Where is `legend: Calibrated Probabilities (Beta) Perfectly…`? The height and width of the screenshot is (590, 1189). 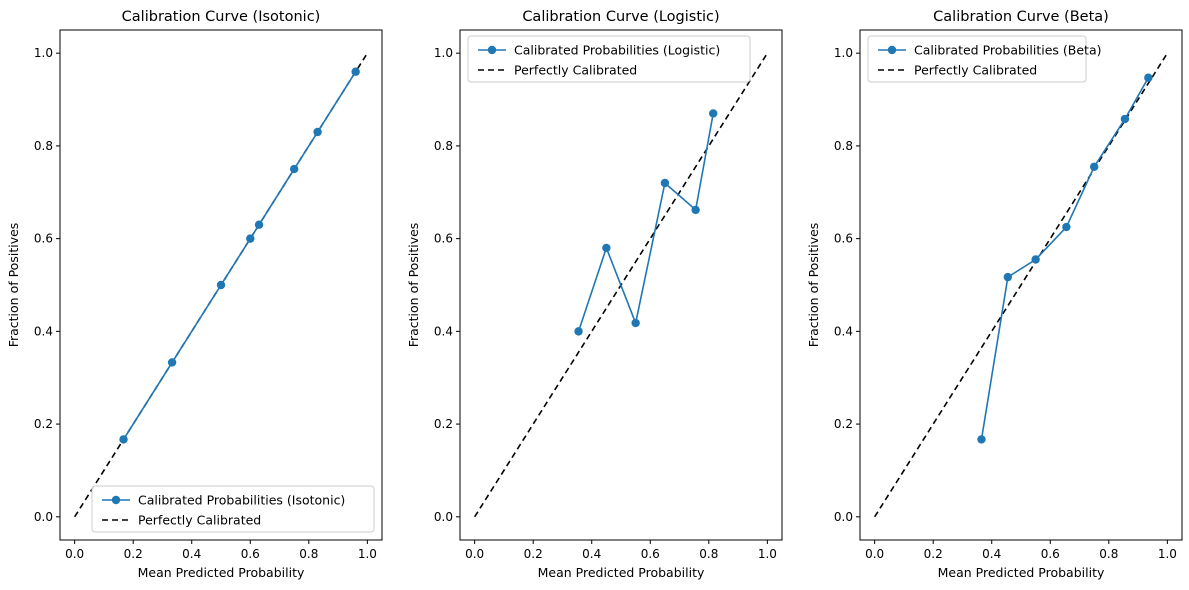 legend: Calibrated Probabilities (Beta) Perfectly… is located at coordinates (984, 59).